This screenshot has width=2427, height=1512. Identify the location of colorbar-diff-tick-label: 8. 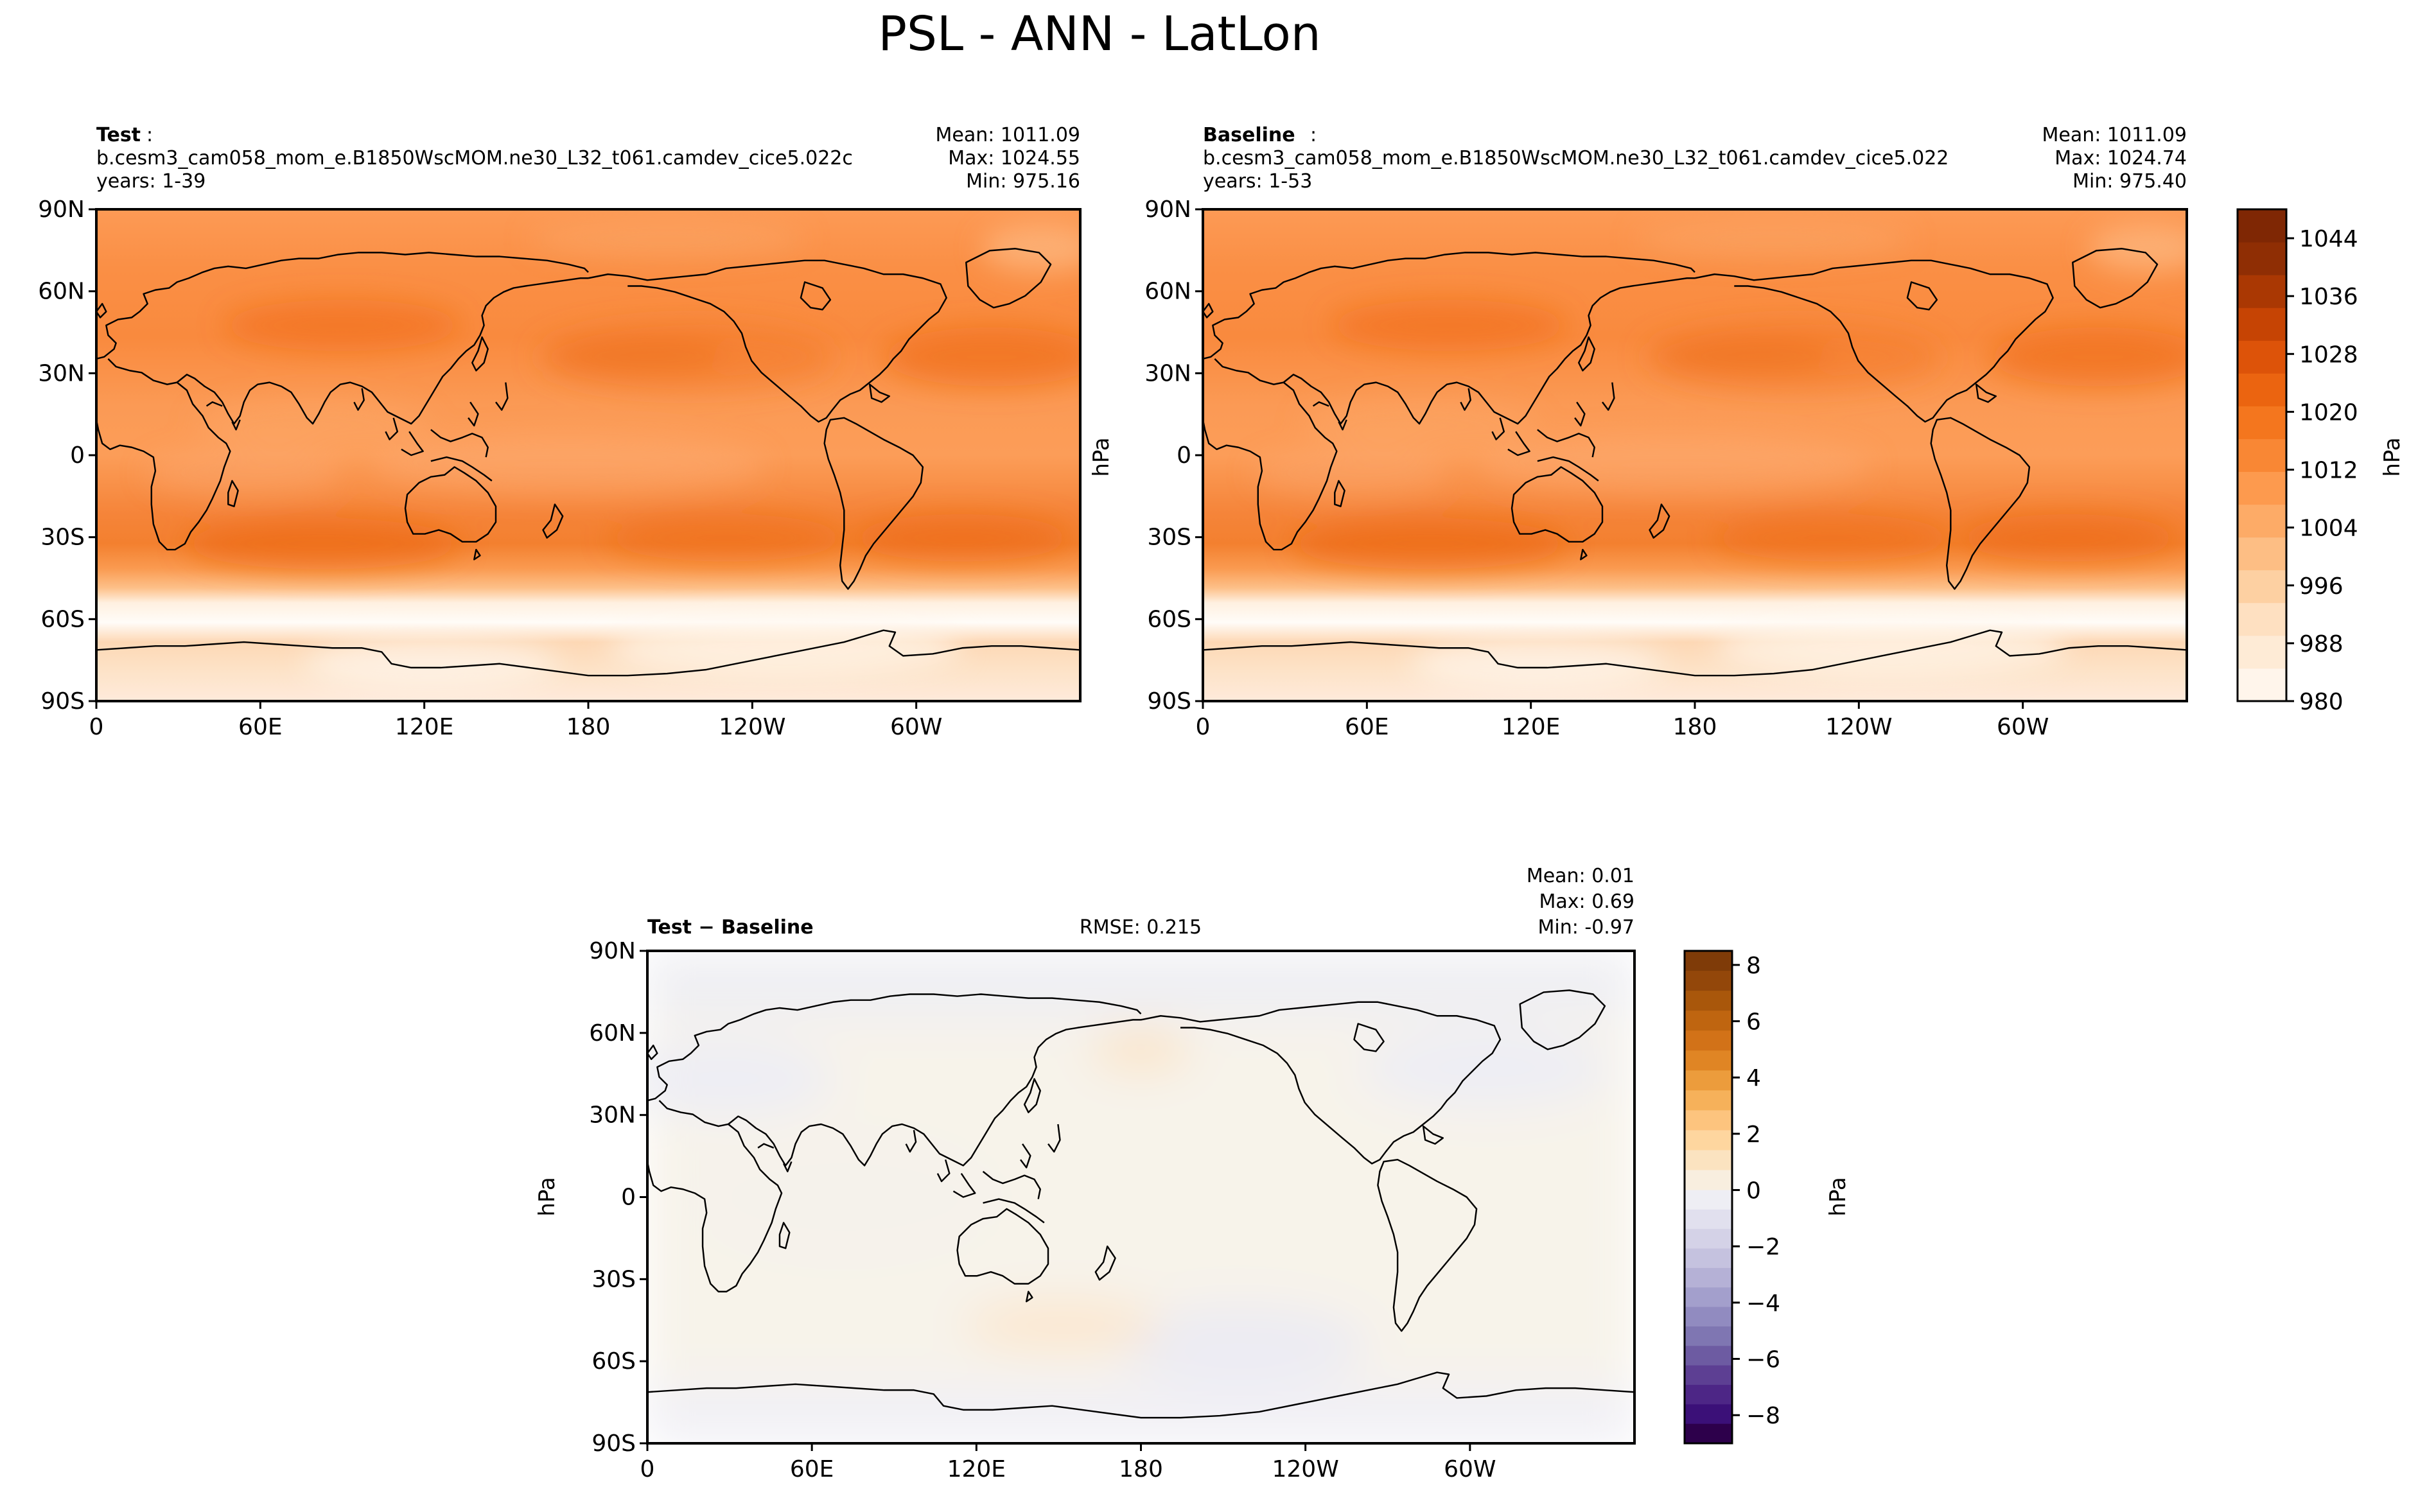
(1753, 966).